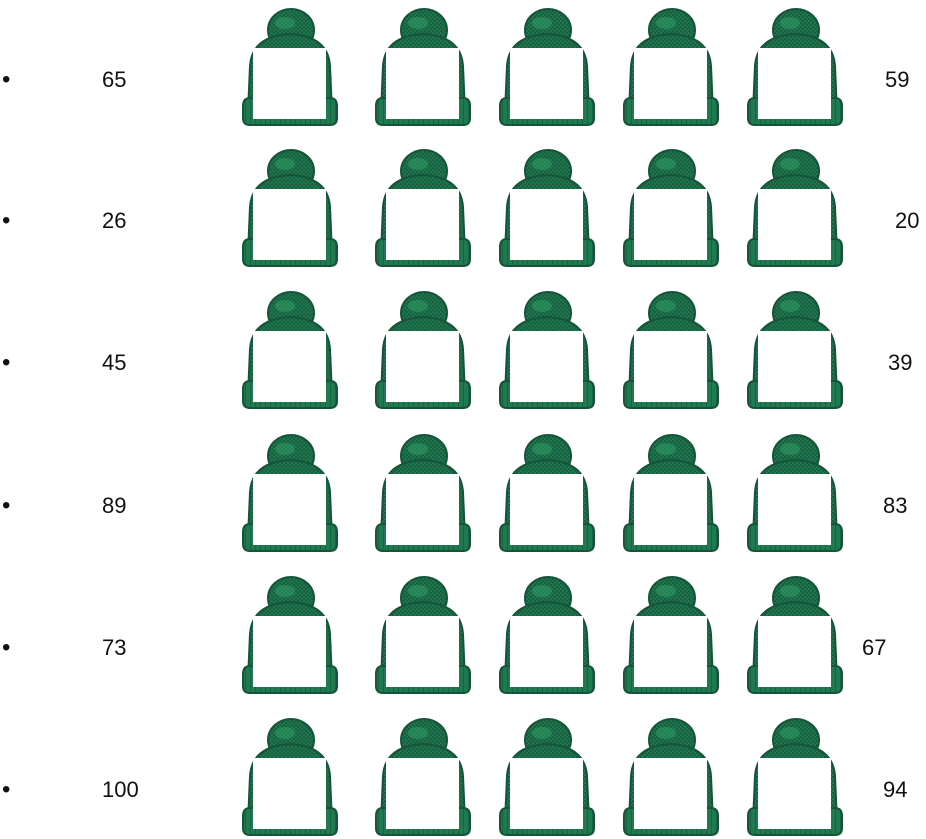  I want to click on start-number: 73, so click(114, 647).